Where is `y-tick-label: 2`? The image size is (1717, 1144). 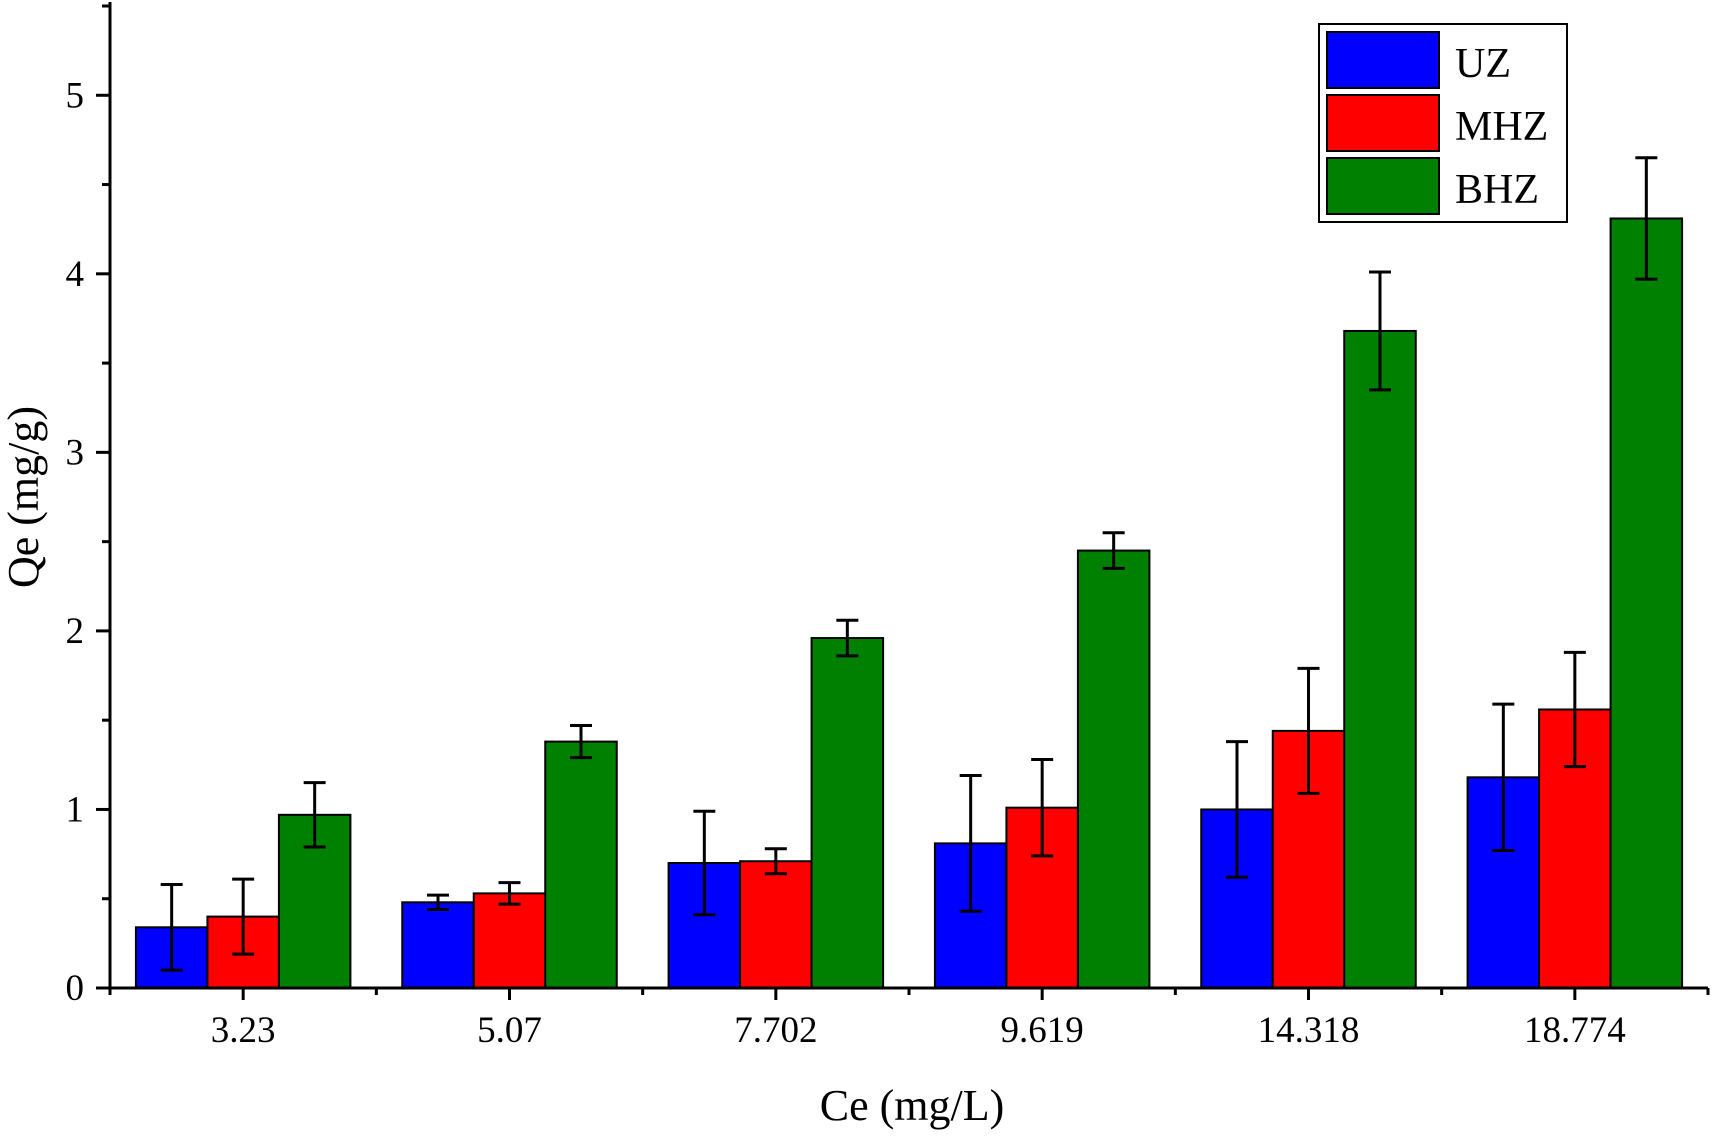
y-tick-label: 2 is located at coordinates (75, 631).